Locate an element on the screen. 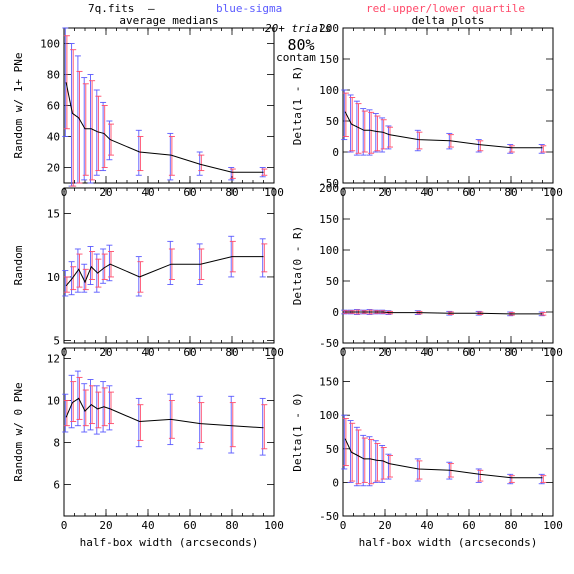  header-dash: — is located at coordinates (151, 8).